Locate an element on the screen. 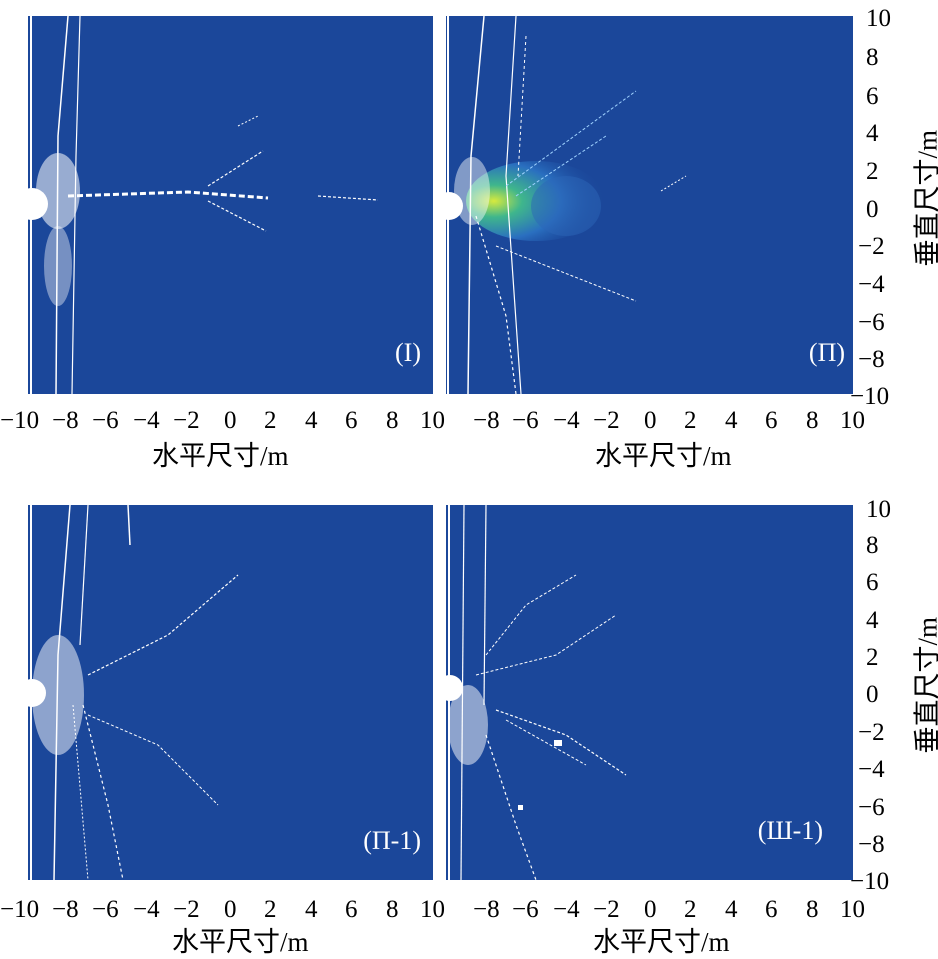 The width and height of the screenshot is (938, 959). x-axis-label-4: 水平尺寸/m is located at coordinates (661, 942).